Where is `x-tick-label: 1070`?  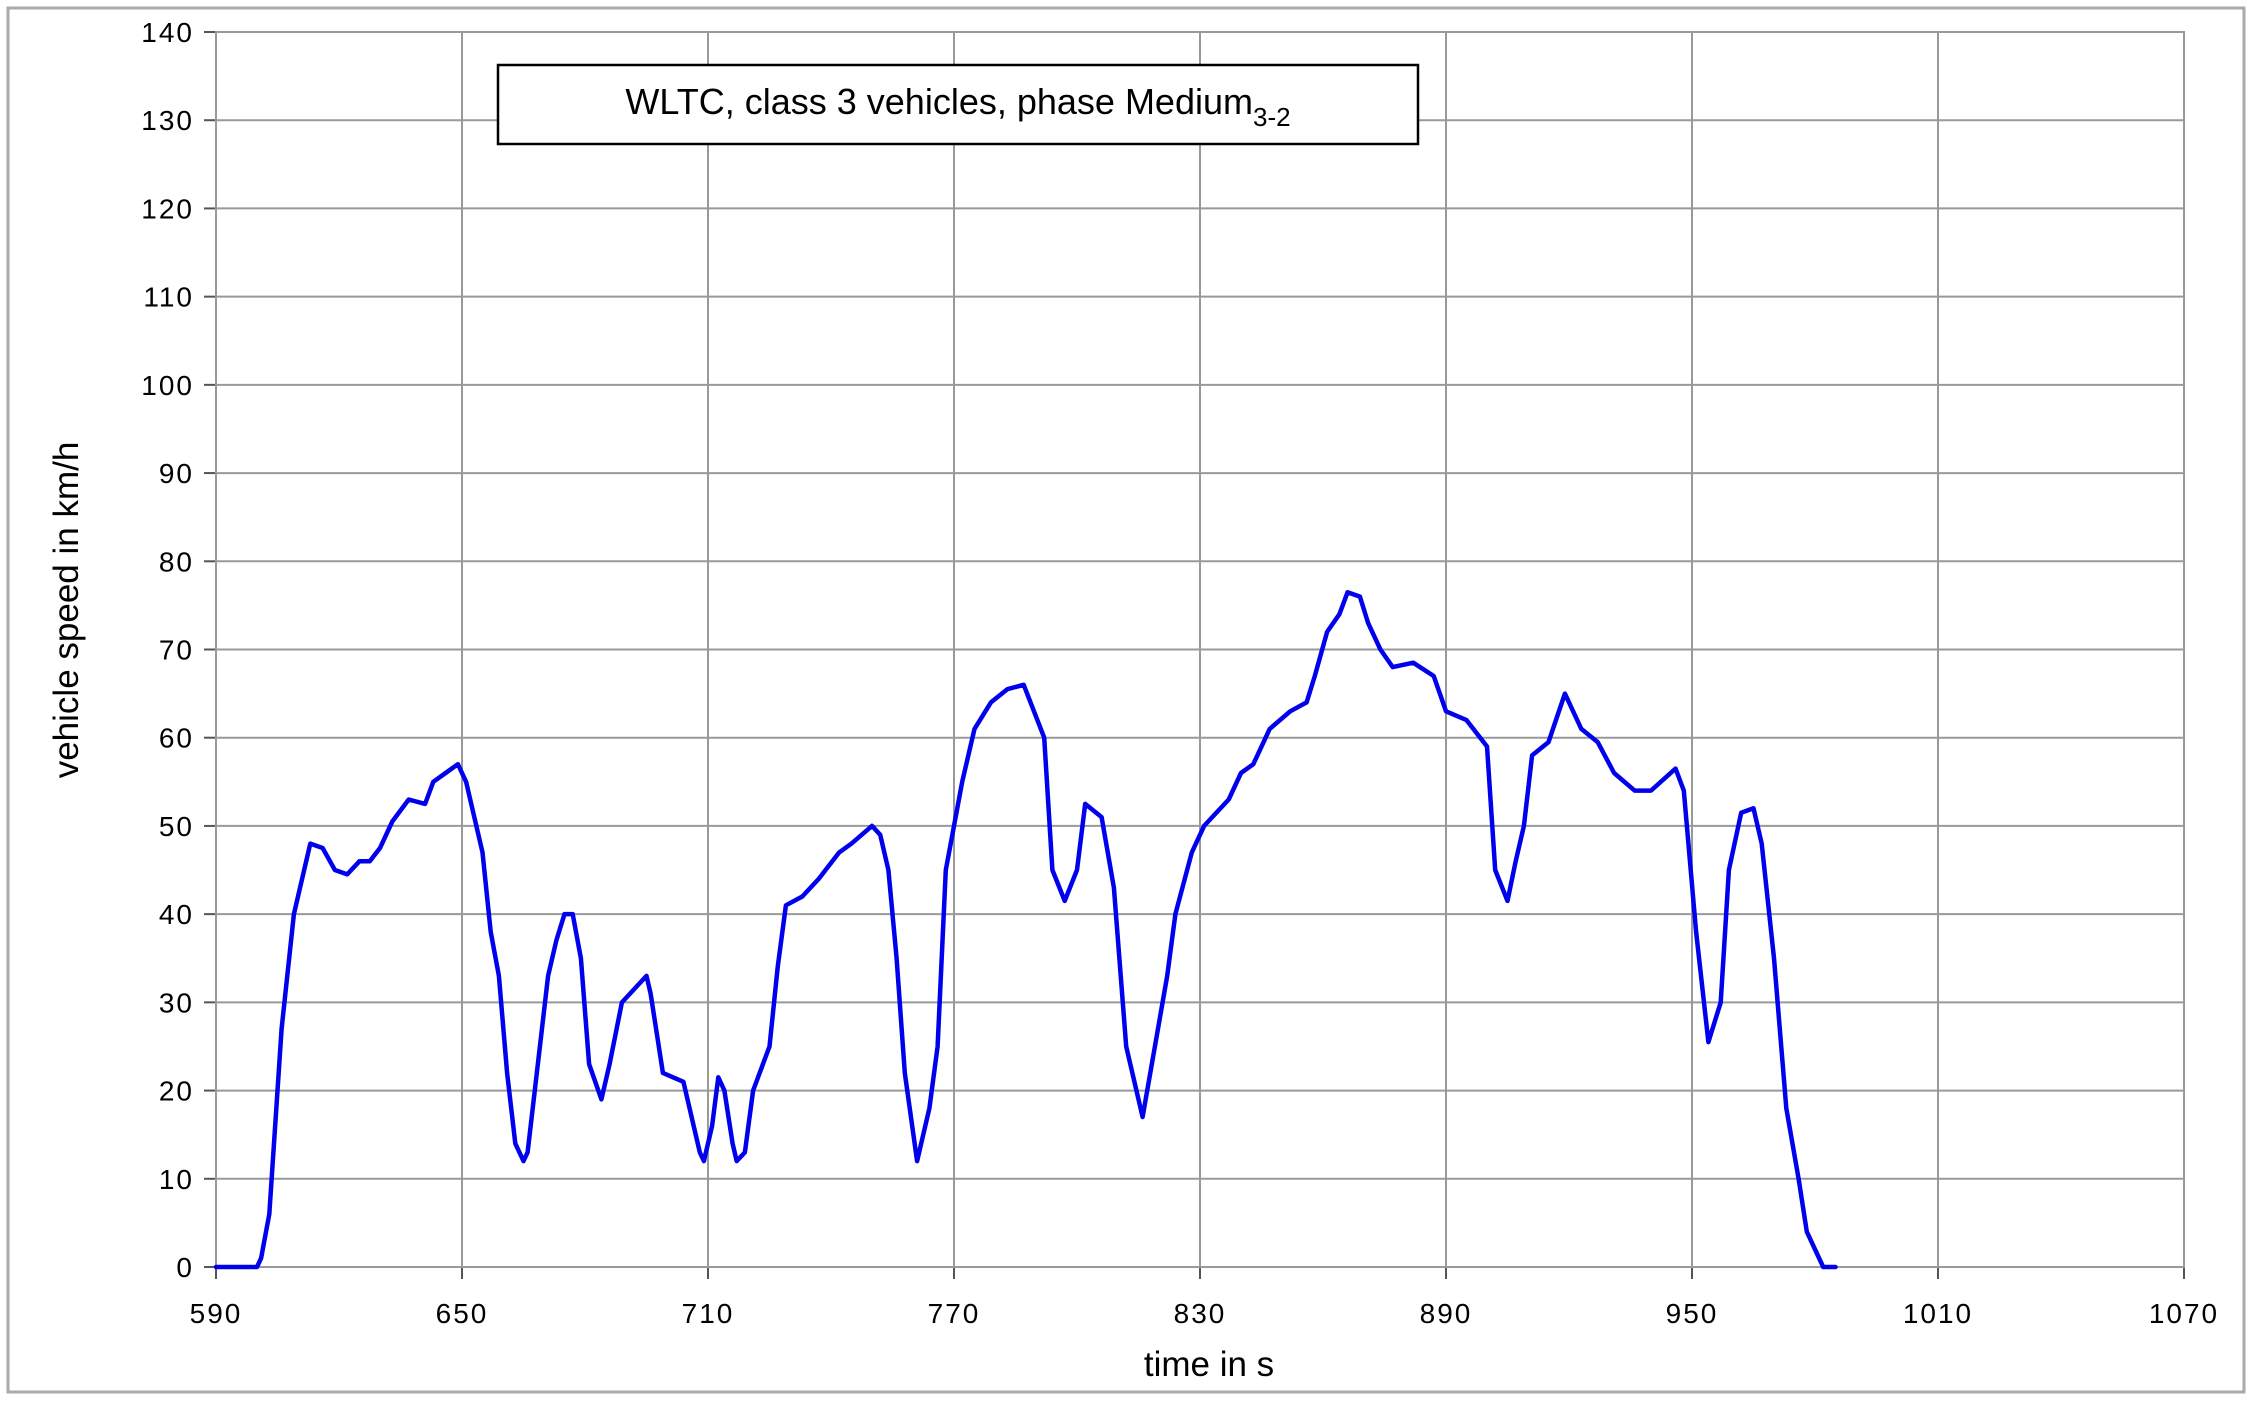 x-tick-label: 1070 is located at coordinates (2184, 1313).